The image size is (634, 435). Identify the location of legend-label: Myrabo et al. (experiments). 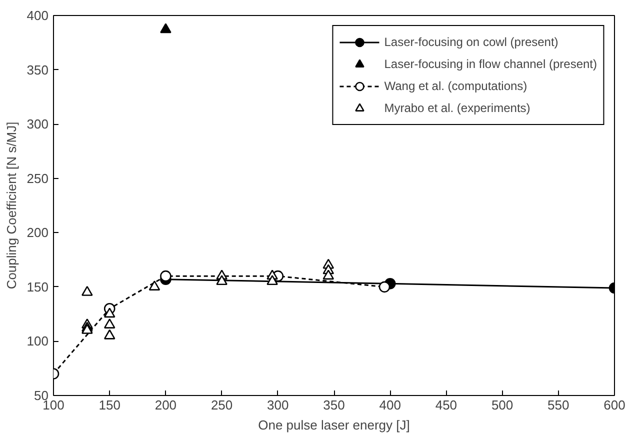
(457, 108).